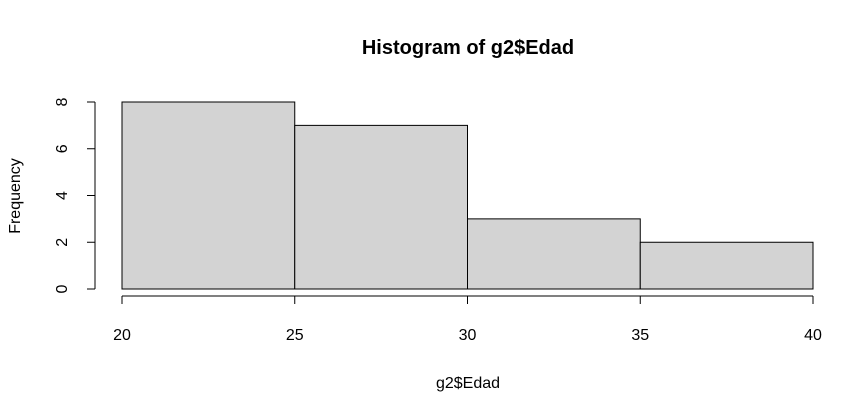 The image size is (867, 412). Describe the element at coordinates (813, 335) in the screenshot. I see `x-tick-label: 40` at that location.